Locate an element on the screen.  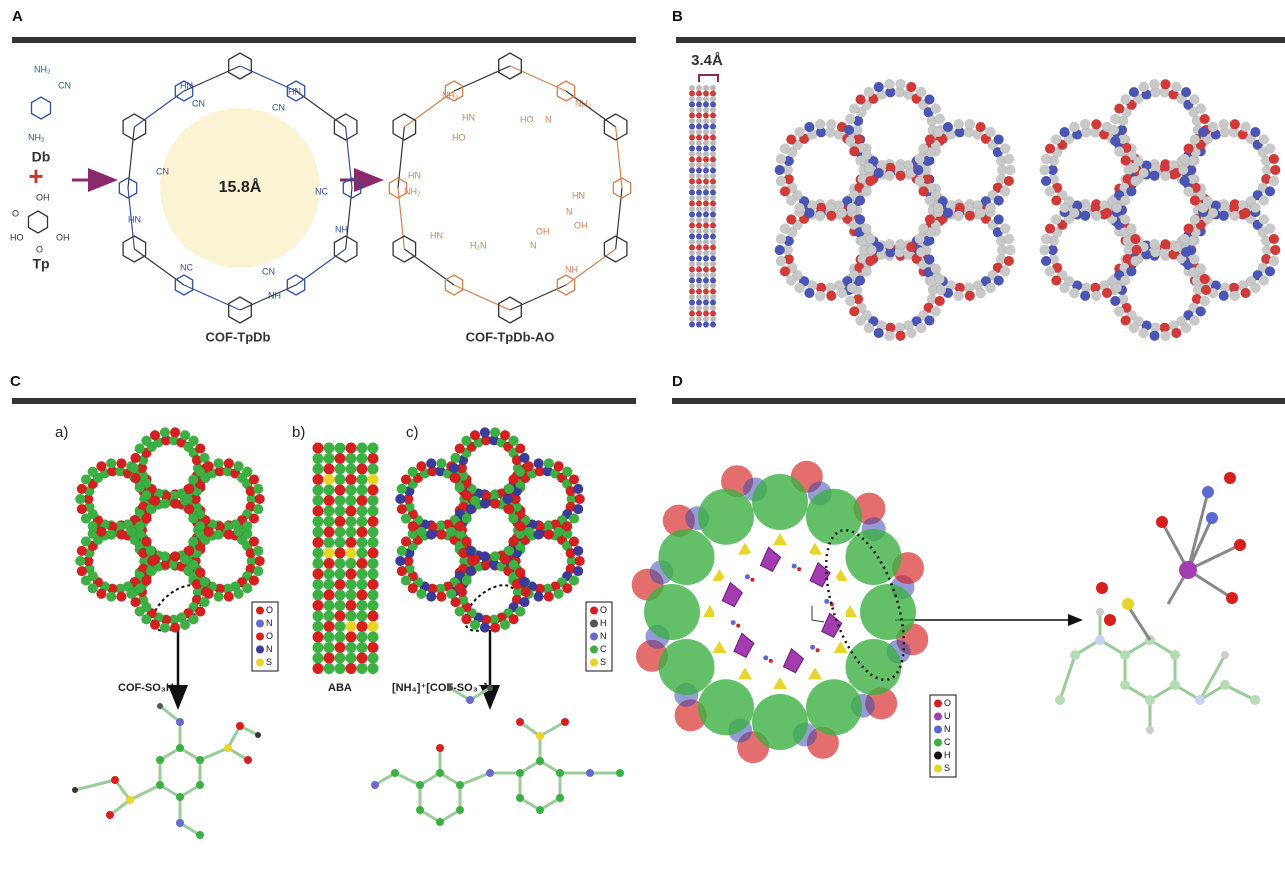
product-label: COF-TpDb is located at coordinates (238, 336).